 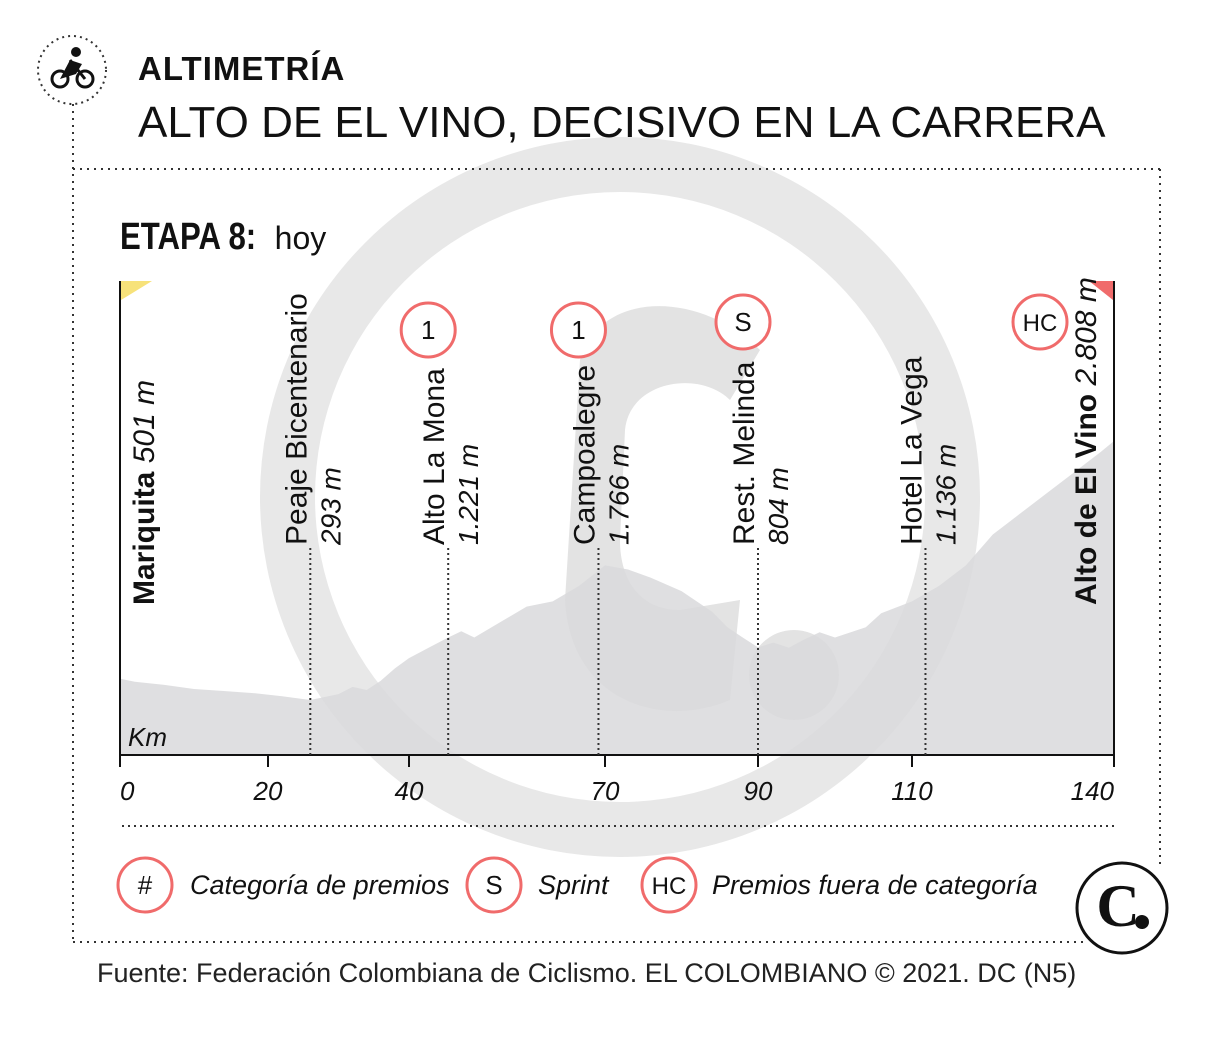 What do you see at coordinates (605, 791) in the screenshot?
I see `x-tick-label: 70` at bounding box center [605, 791].